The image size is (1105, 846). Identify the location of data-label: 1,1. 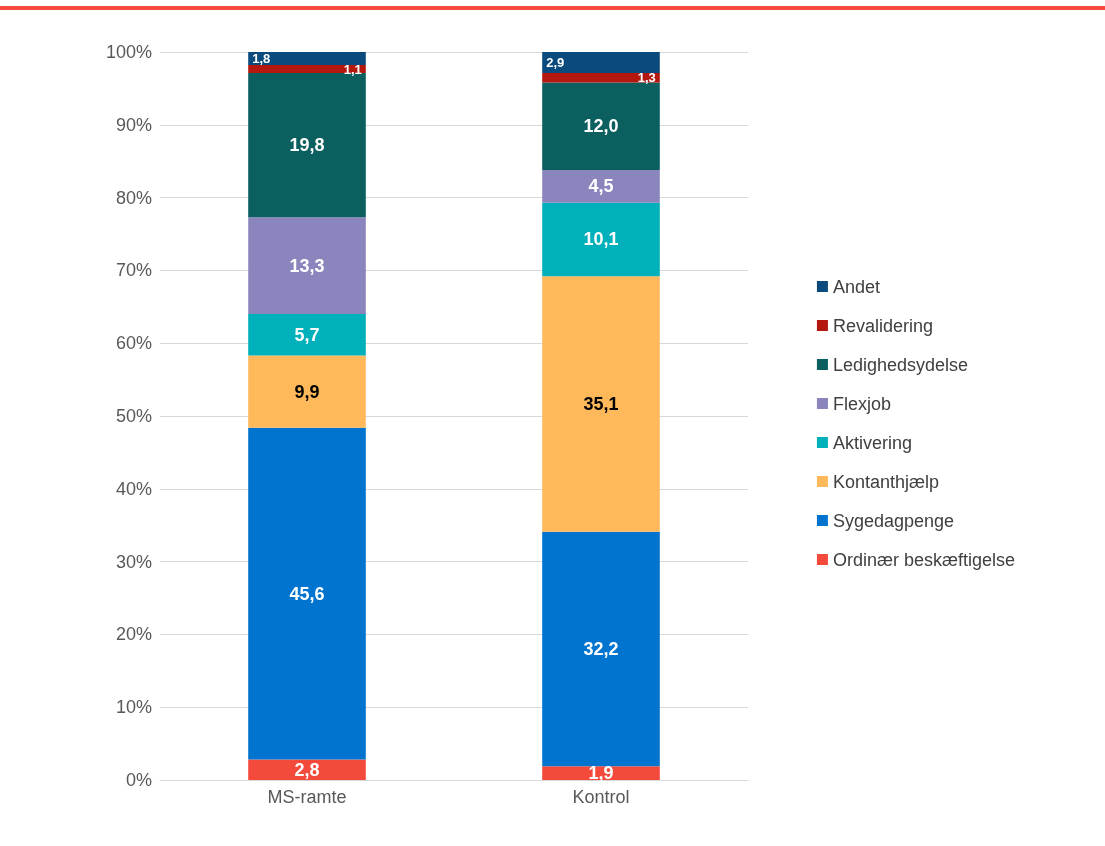
(352, 69).